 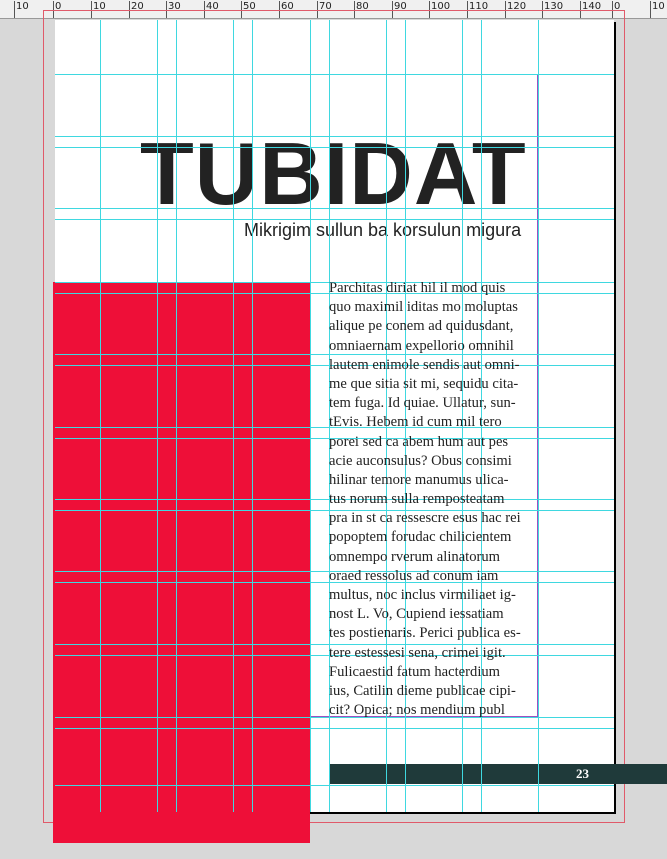 I want to click on body-text-line: pra in st ca ressescre esus hac rei, so click(x=425, y=518).